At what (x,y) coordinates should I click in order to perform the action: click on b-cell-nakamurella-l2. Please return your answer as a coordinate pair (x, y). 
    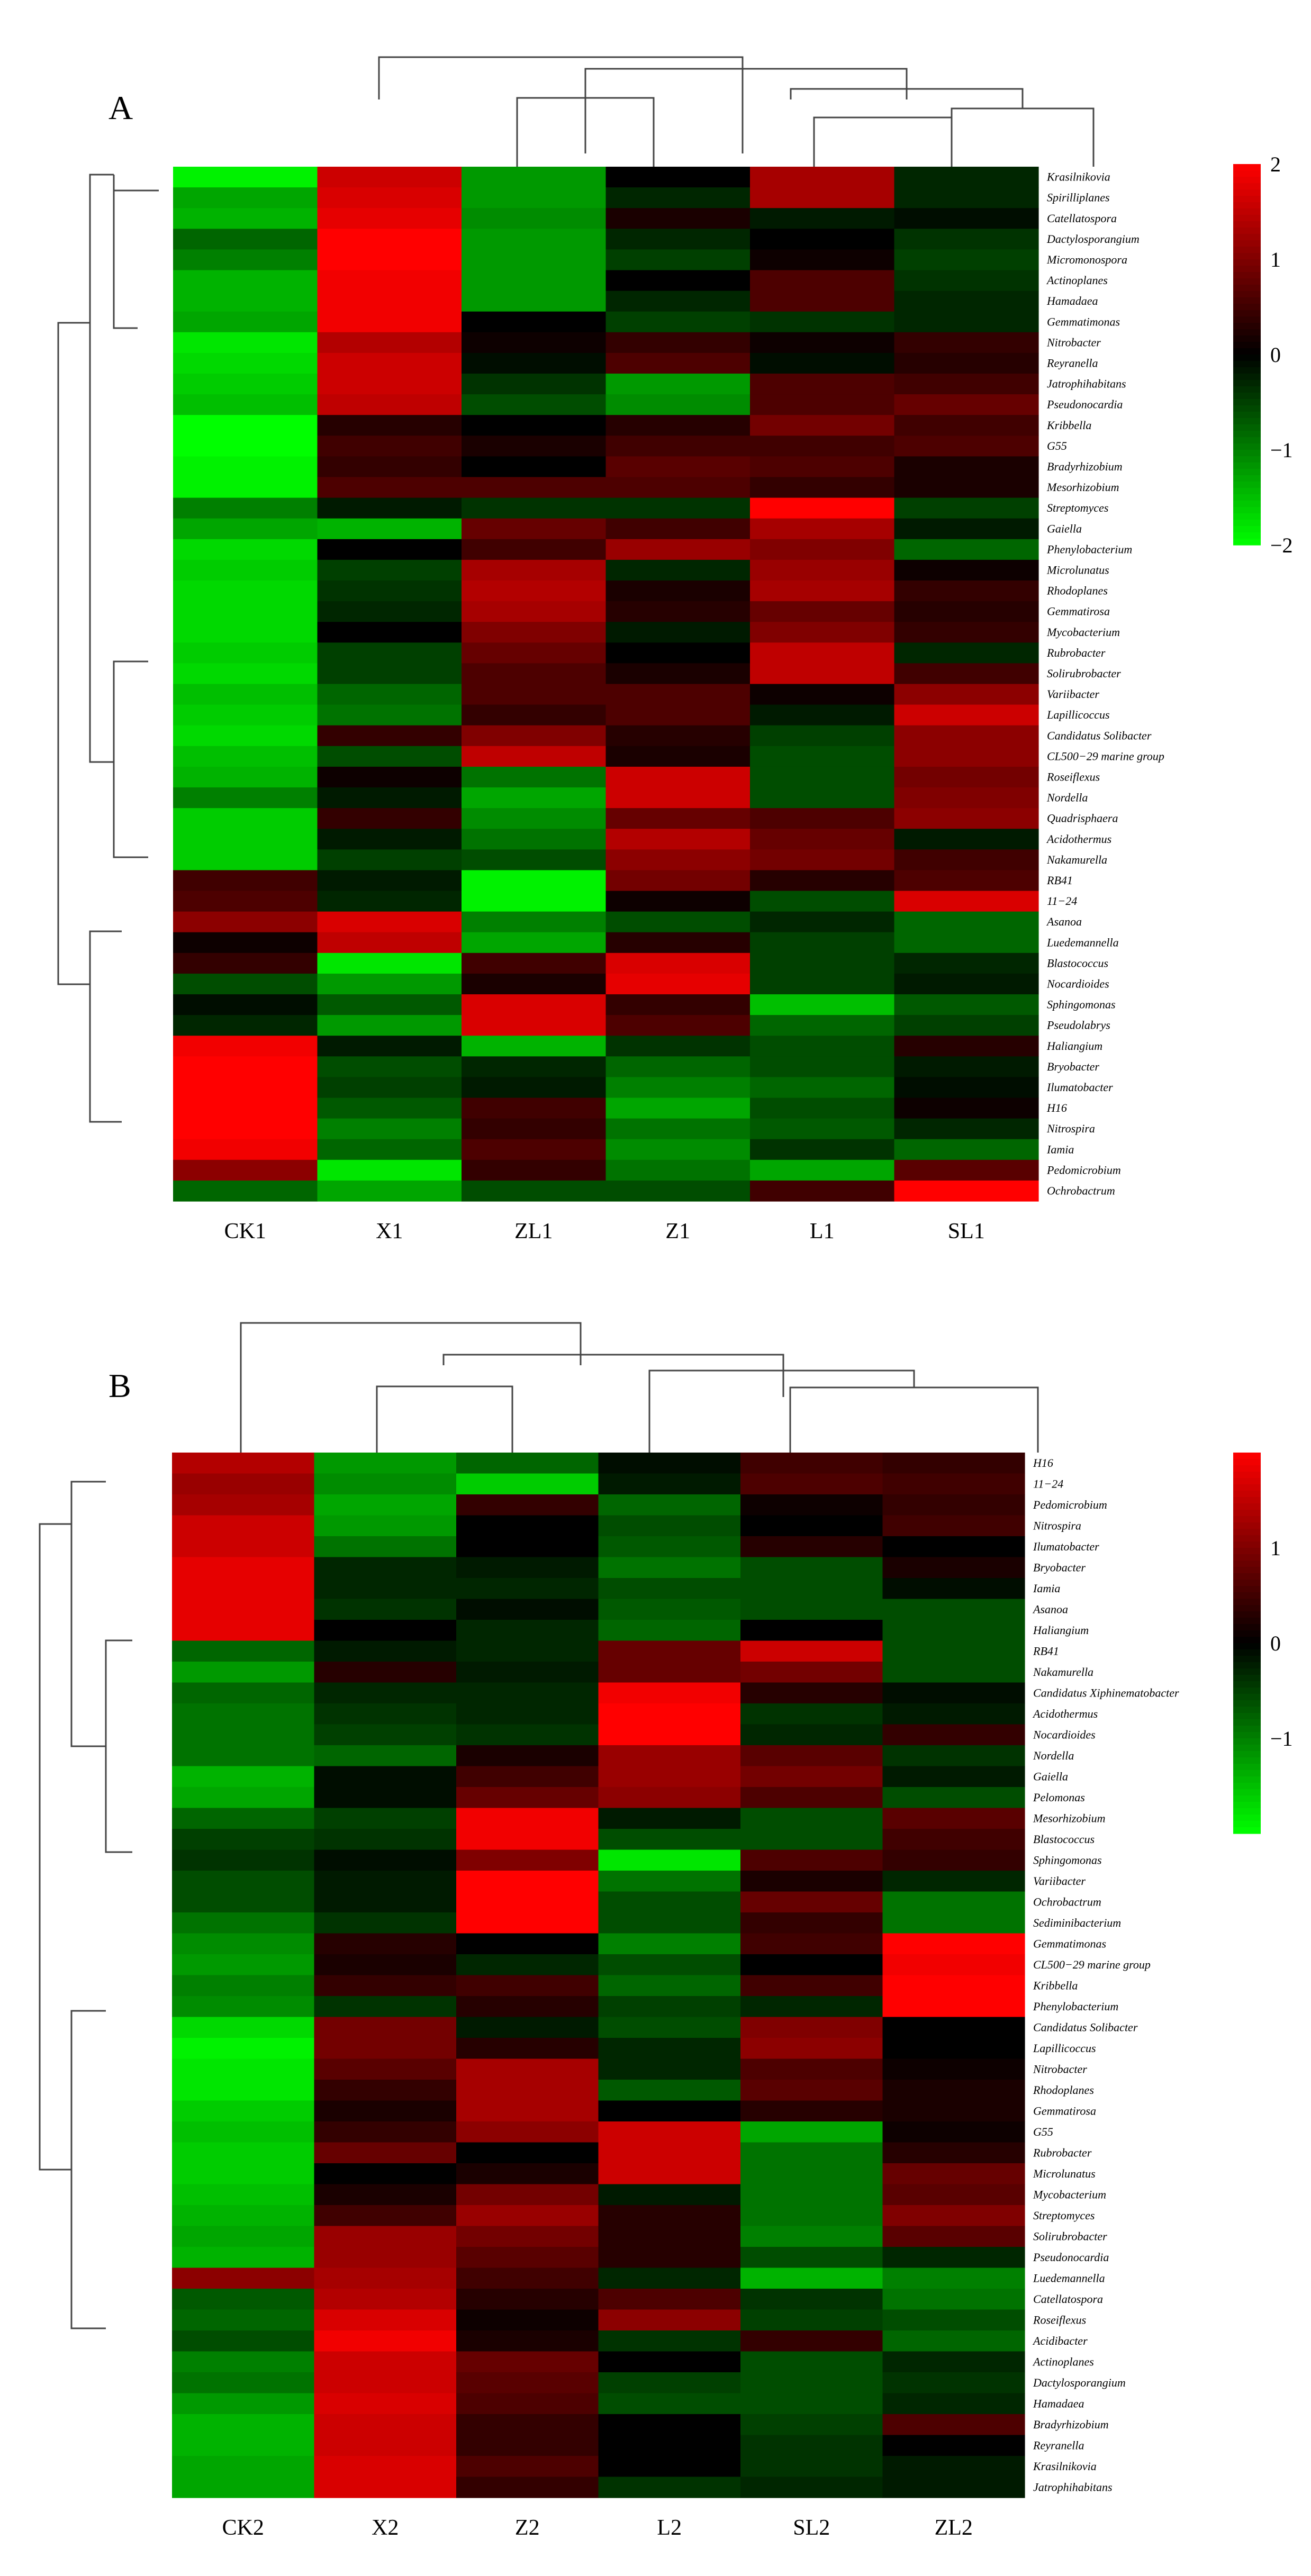
    Looking at the image, I should click on (670, 1672).